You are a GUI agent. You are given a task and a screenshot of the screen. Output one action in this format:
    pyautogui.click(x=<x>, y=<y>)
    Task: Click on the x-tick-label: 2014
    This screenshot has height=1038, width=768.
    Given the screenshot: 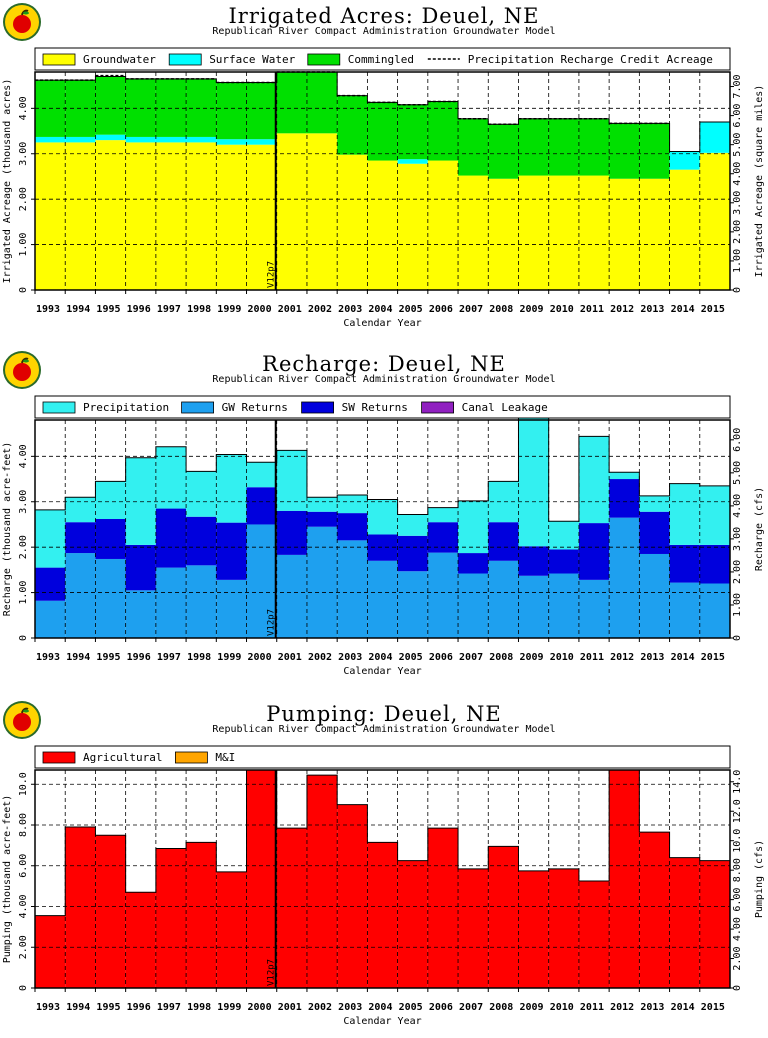 What is the action you would take?
    pyautogui.click(x=683, y=657)
    